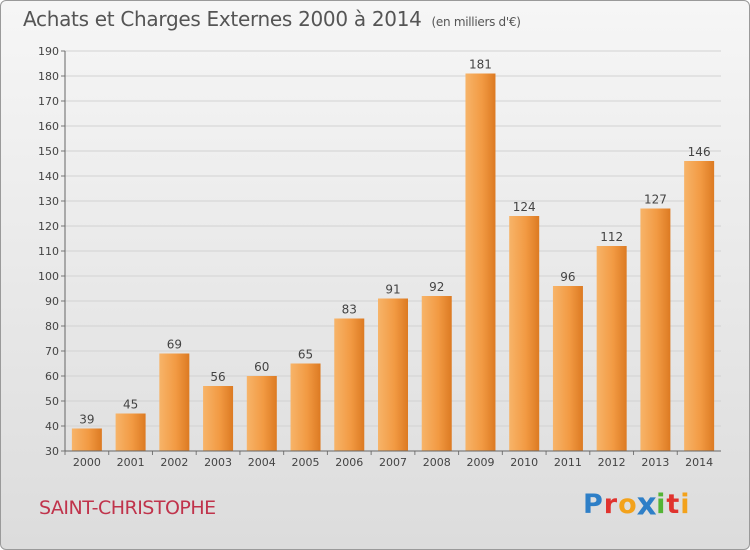  Describe the element at coordinates (52, 326) in the screenshot. I see `y-tick-label: 80` at that location.